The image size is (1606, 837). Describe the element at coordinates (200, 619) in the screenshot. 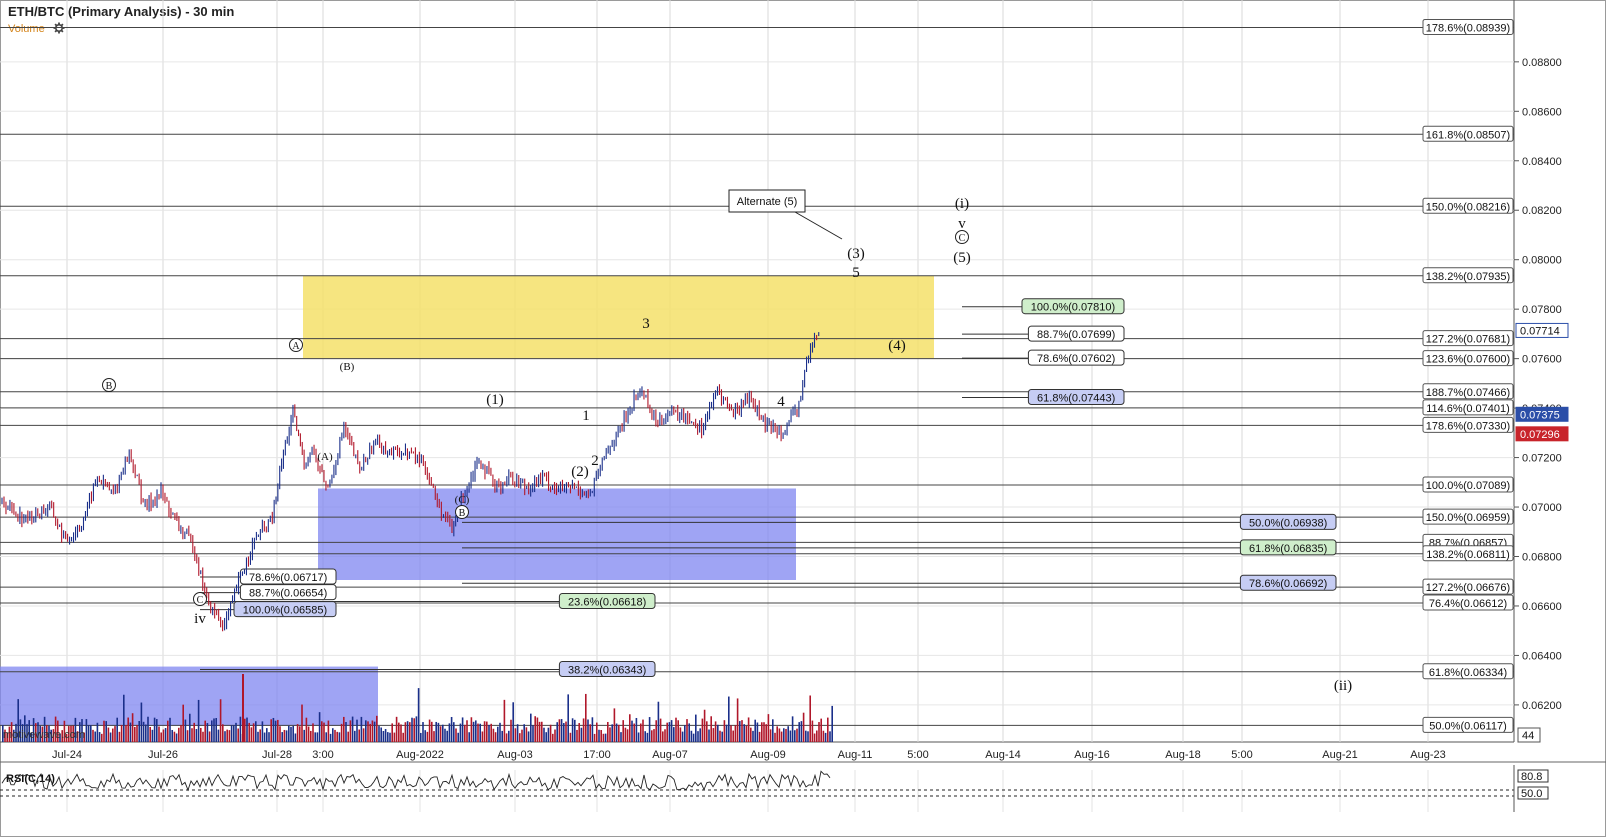

I see `wave-label: iv` at that location.